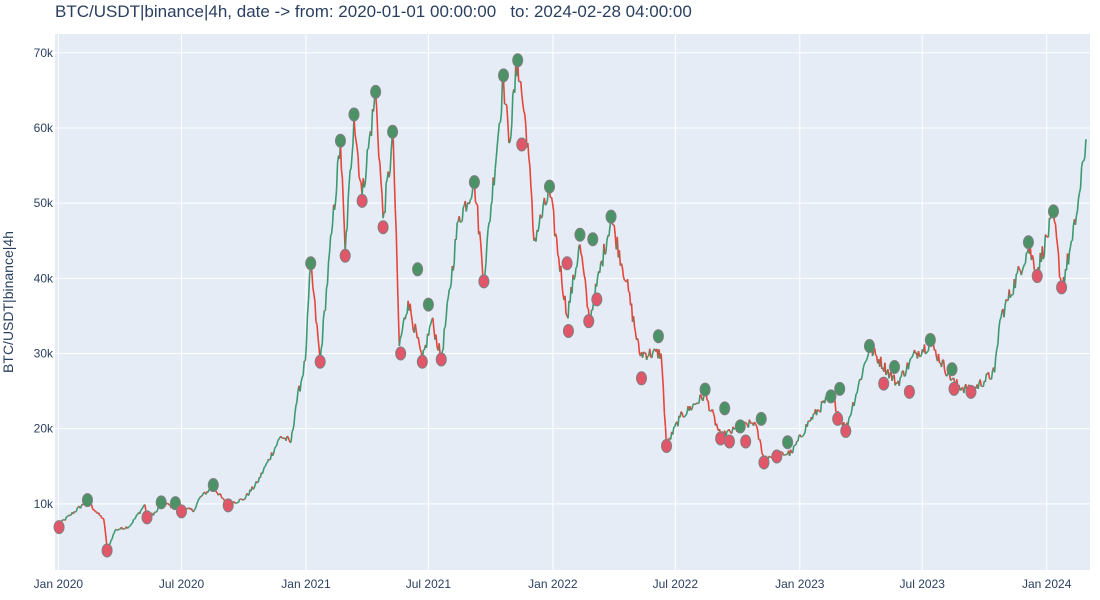 This screenshot has height=600, width=1100. What do you see at coordinates (44, 278) in the screenshot?
I see `y-axis-ticks: 10k 20k 30k 40k 50k 60k 70k` at bounding box center [44, 278].